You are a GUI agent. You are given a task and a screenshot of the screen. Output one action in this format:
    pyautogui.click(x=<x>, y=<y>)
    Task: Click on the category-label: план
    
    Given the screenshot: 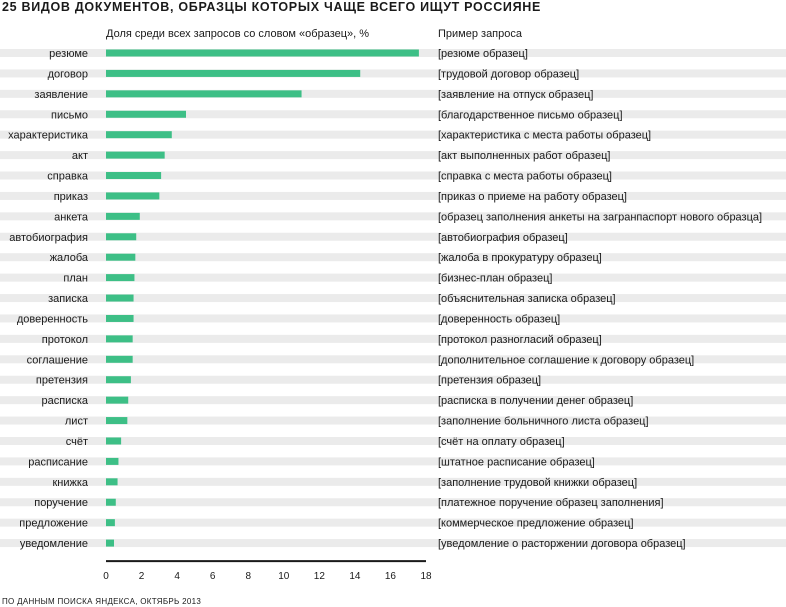 What is the action you would take?
    pyautogui.click(x=75, y=279)
    